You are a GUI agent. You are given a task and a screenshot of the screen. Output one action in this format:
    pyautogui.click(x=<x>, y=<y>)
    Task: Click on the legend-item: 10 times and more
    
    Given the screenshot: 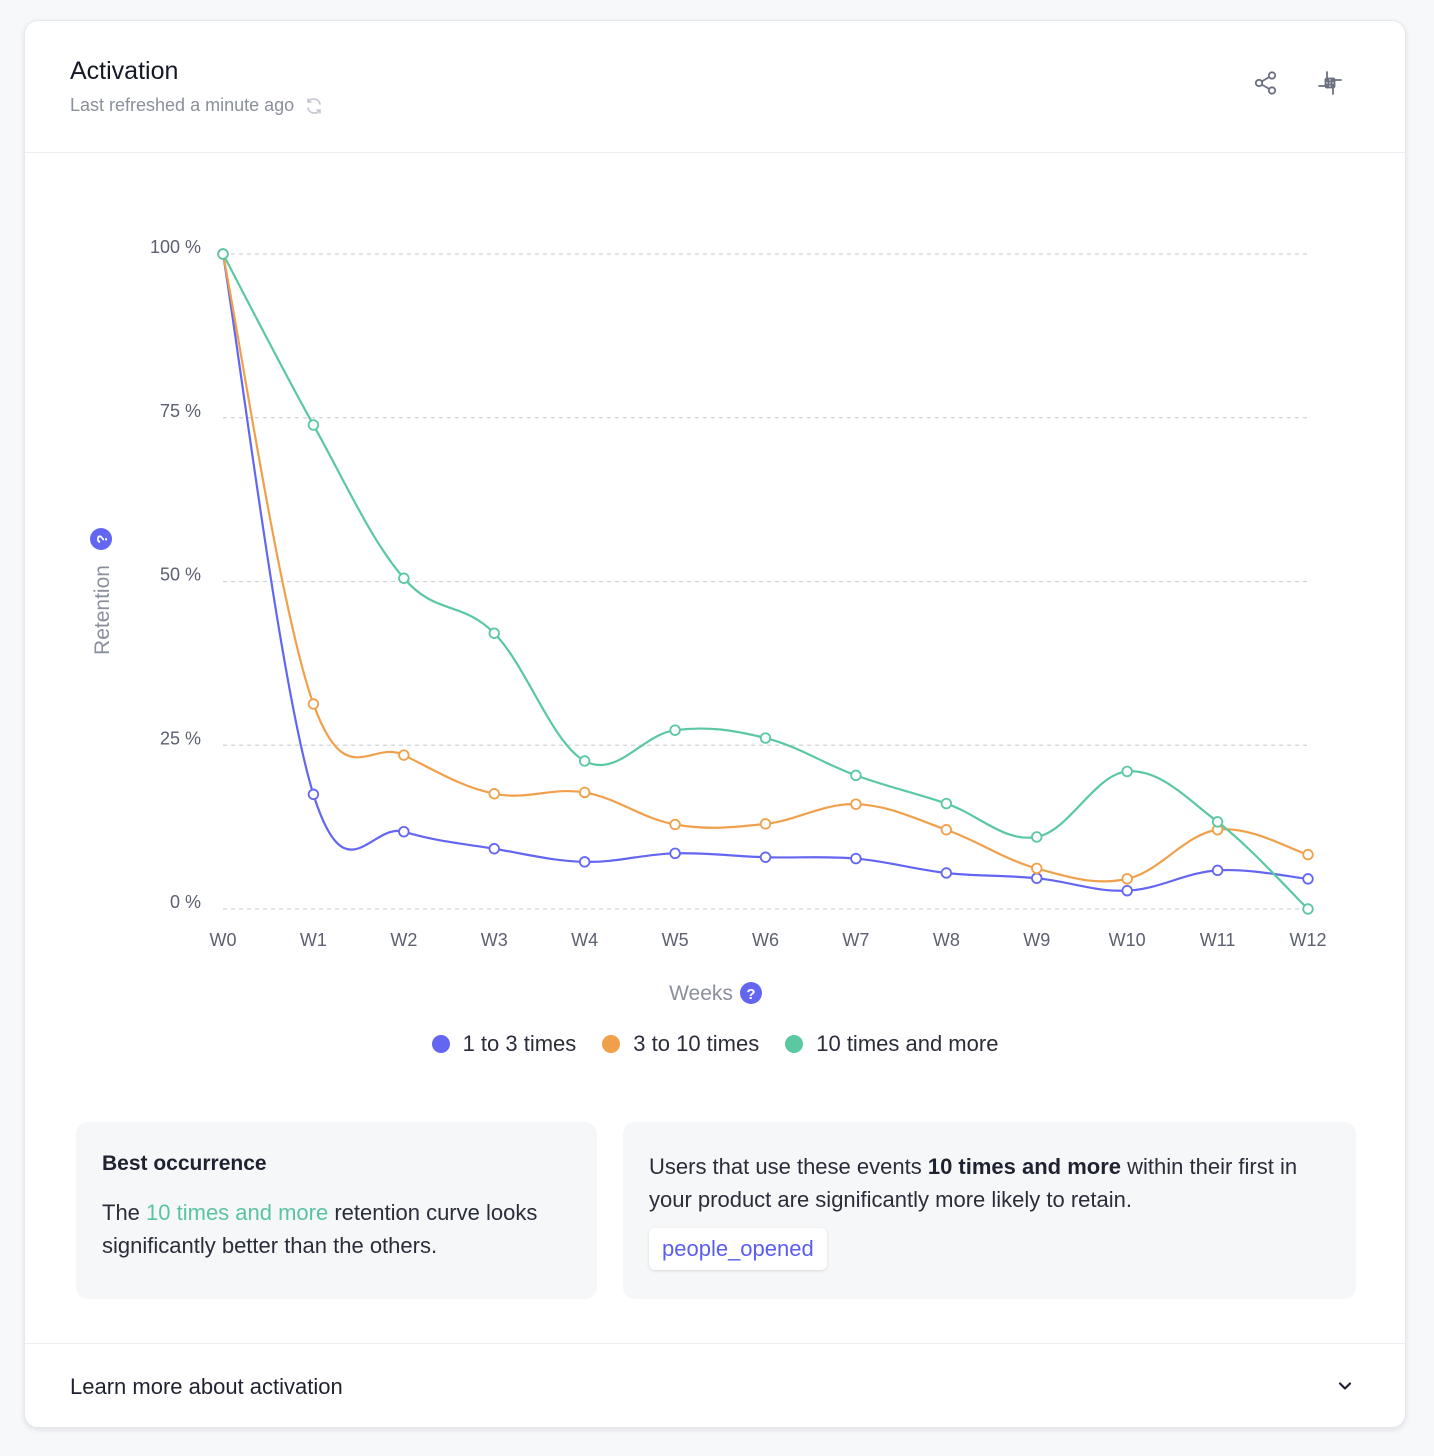 What is the action you would take?
    pyautogui.click(x=891, y=1044)
    